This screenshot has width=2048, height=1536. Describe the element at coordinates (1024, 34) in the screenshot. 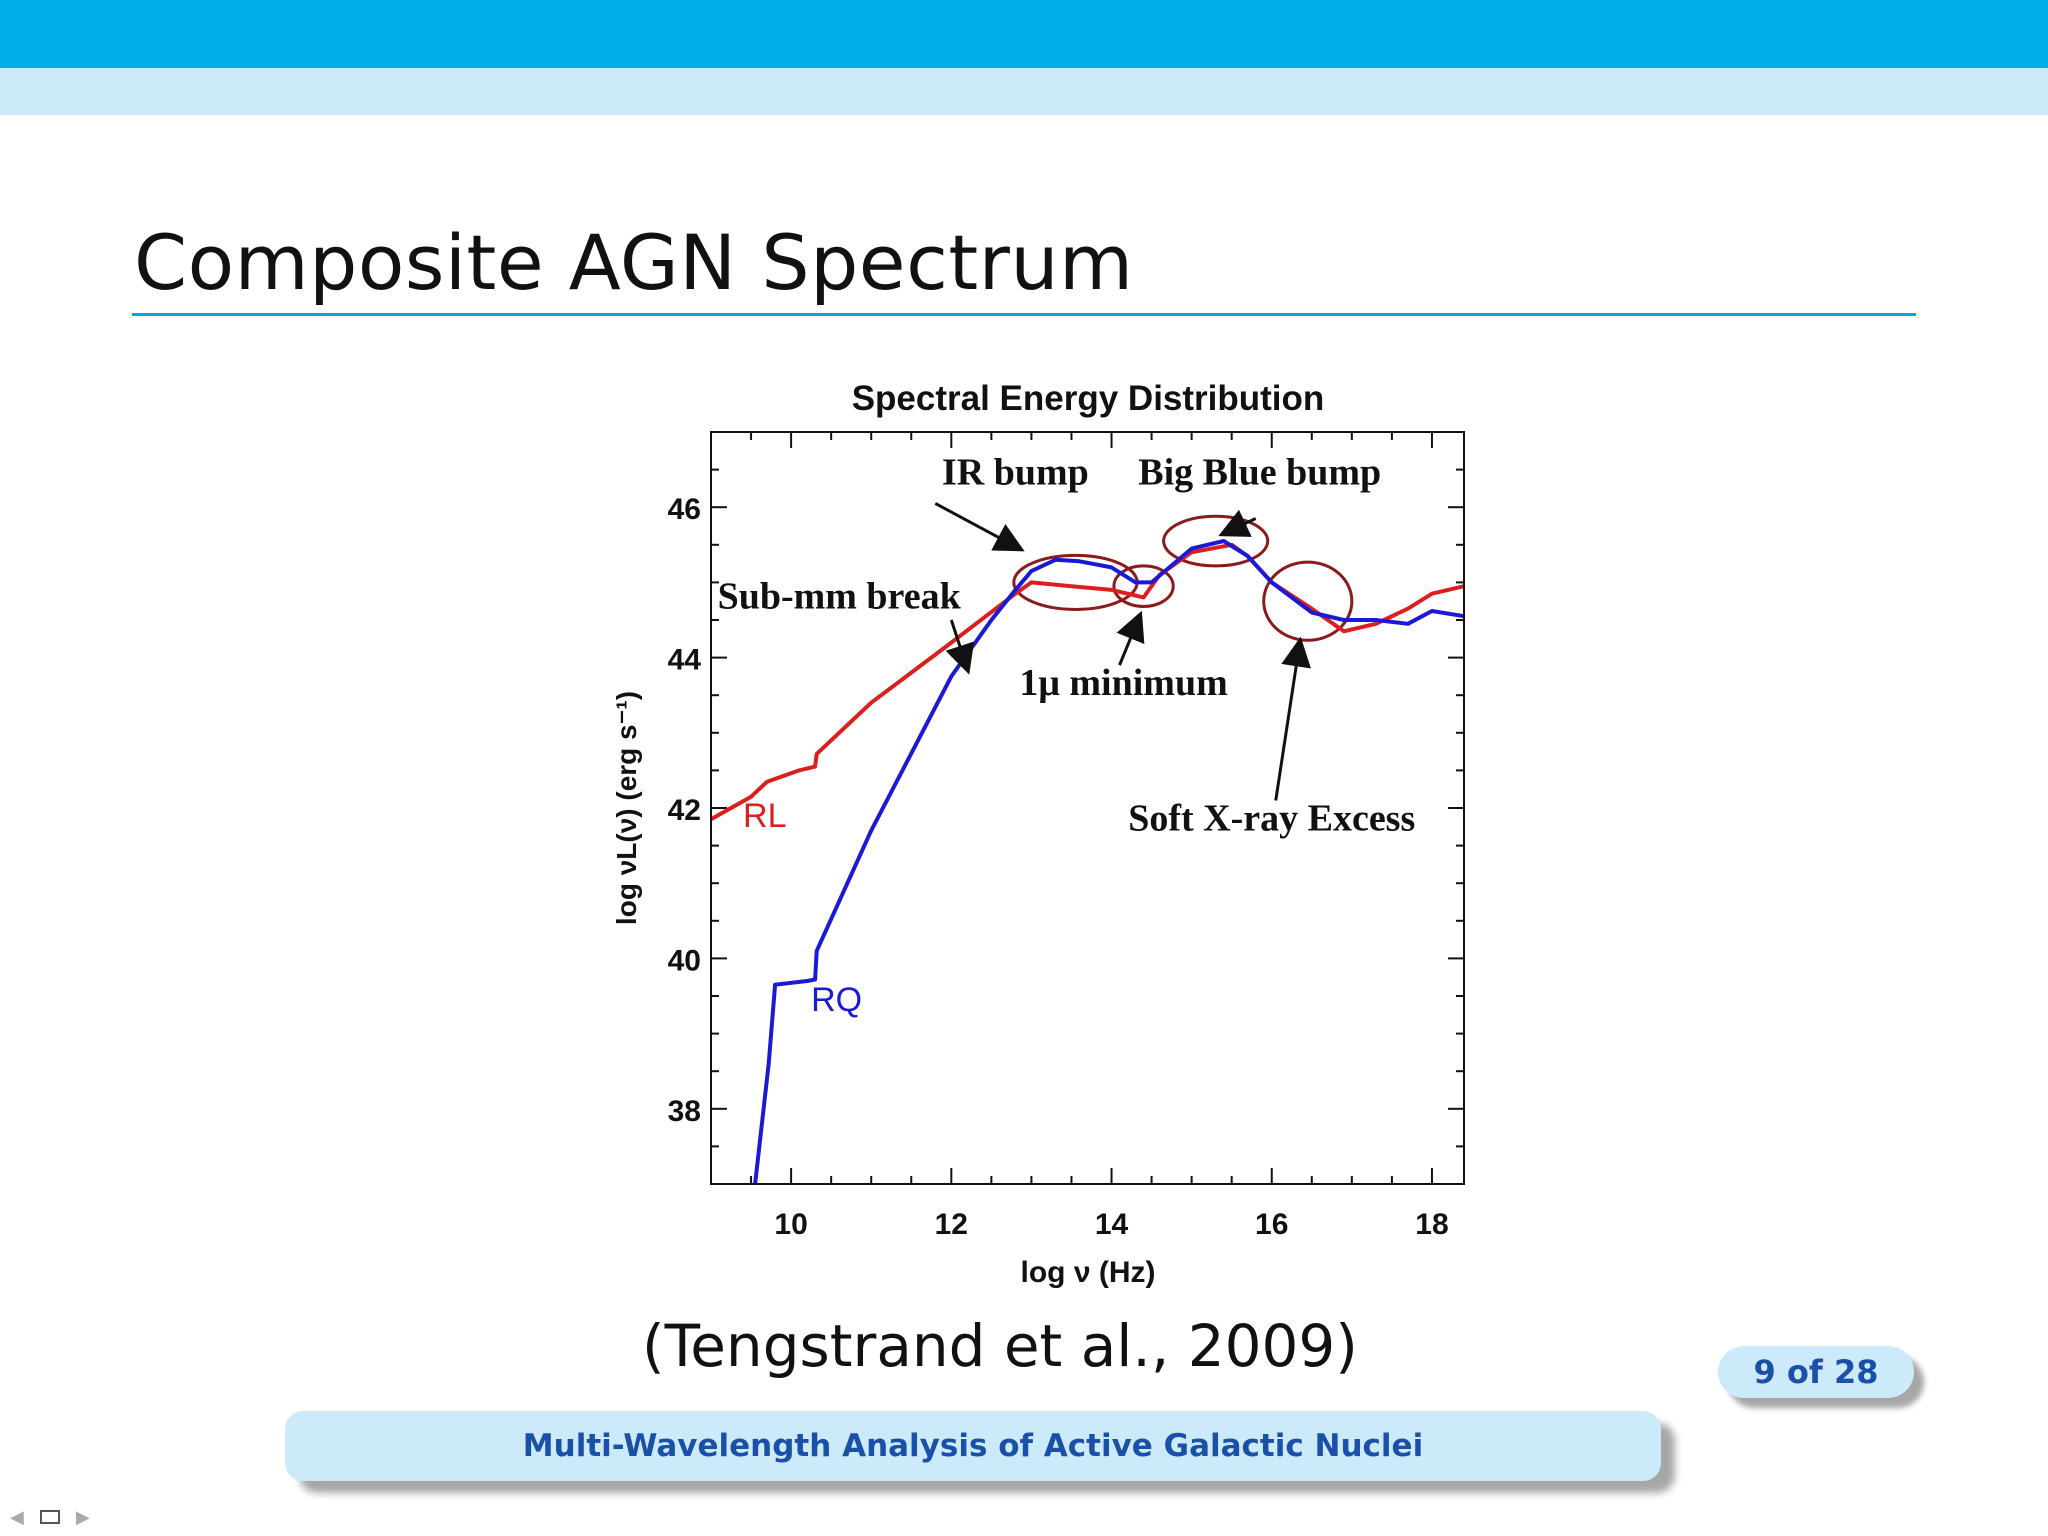

I see `header-bar` at that location.